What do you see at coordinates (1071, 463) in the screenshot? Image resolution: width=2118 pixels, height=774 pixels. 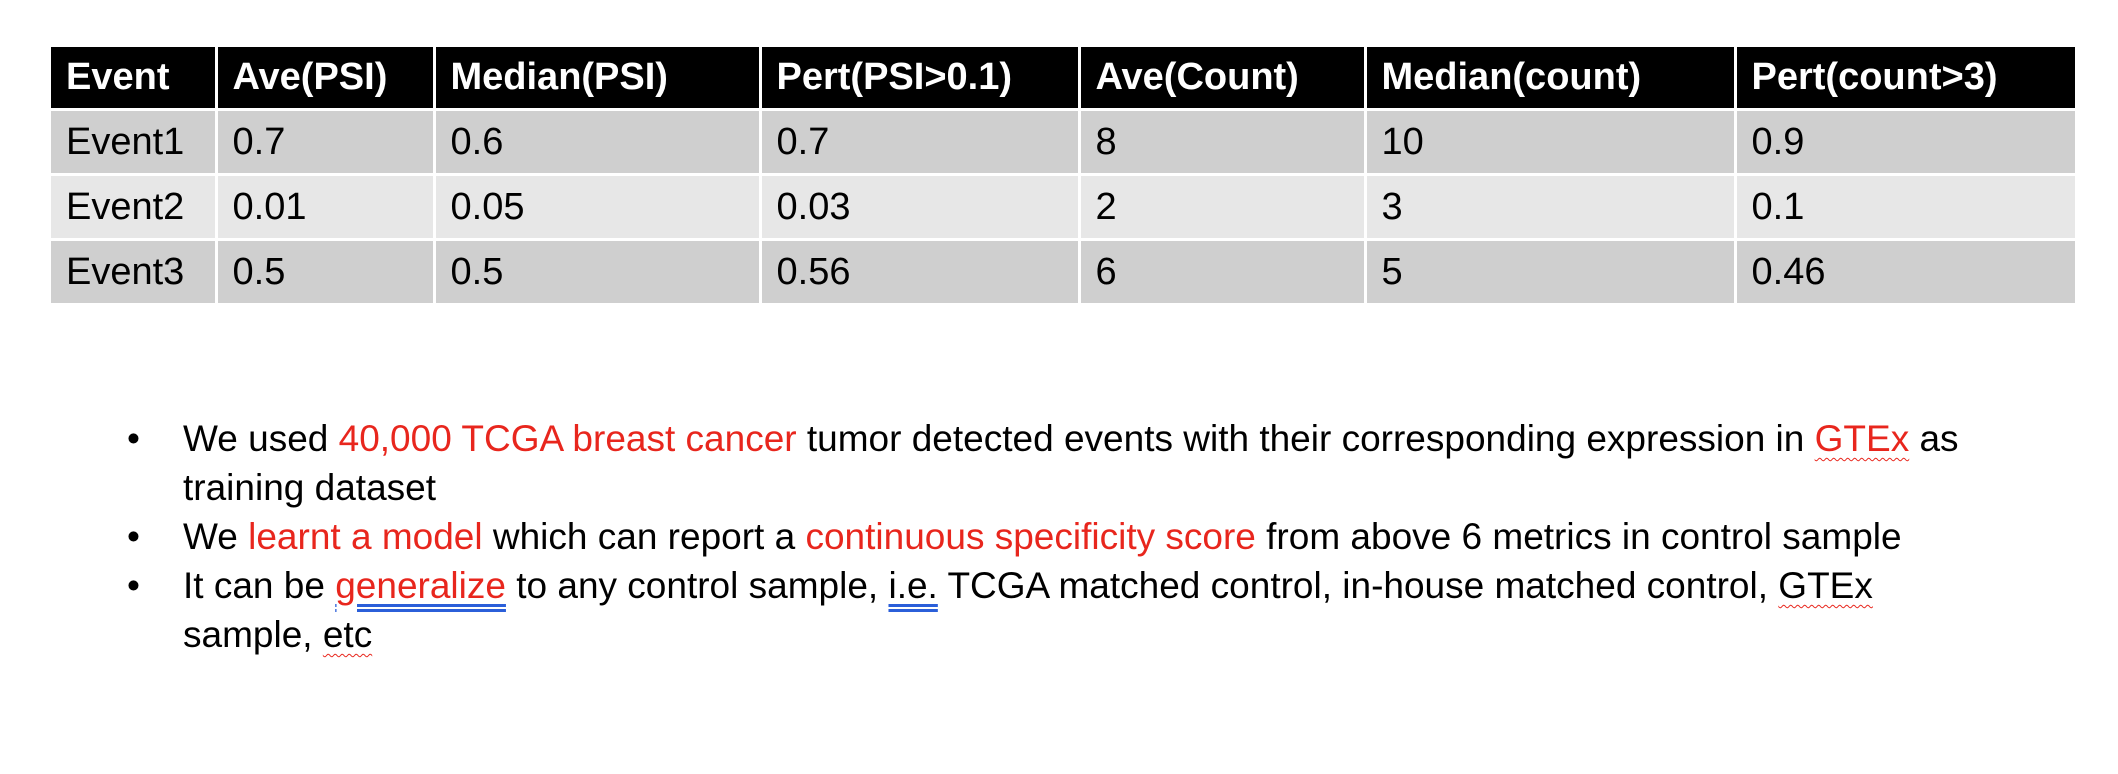 I see `text-run: as training dataset` at bounding box center [1071, 463].